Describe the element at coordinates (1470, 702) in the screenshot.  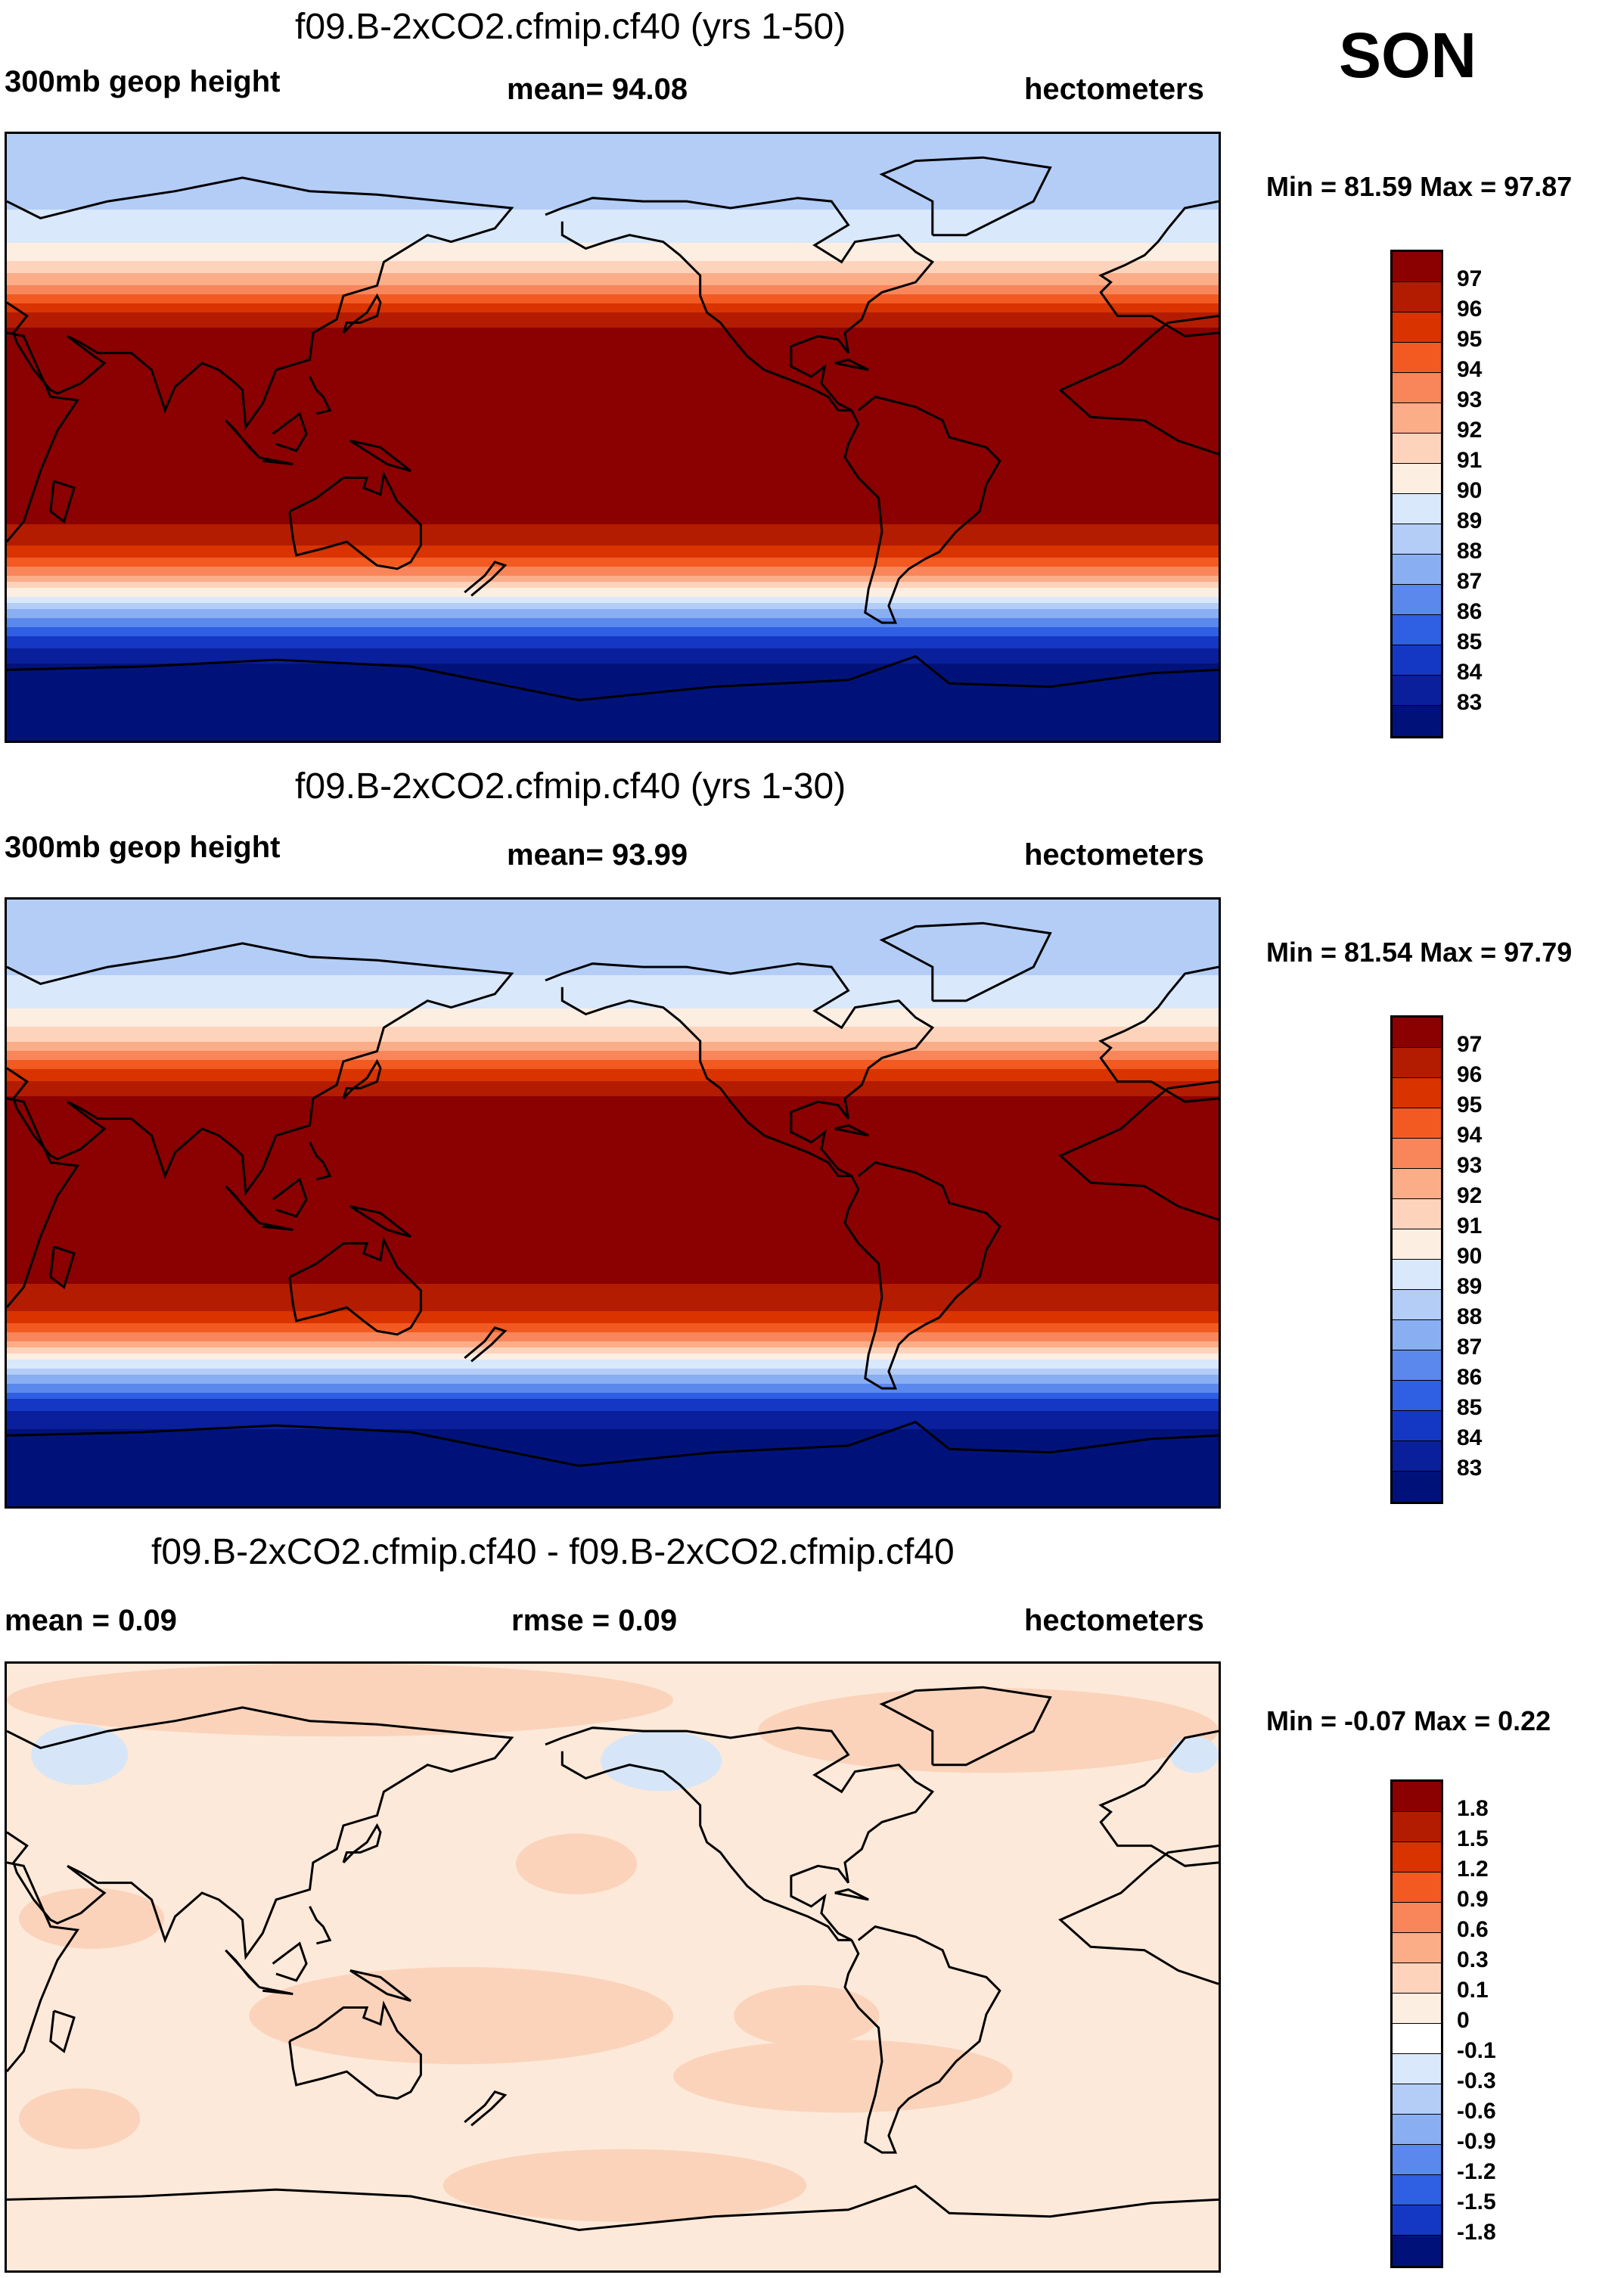
I see `colorbar-tick-label: 83` at that location.